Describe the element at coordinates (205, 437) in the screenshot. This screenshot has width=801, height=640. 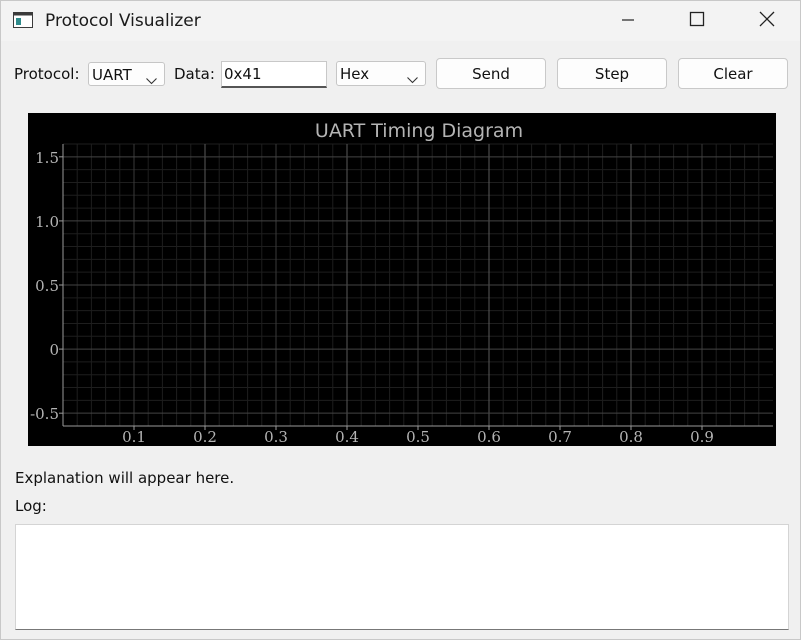
I see `x-tick-label: 0.2` at that location.